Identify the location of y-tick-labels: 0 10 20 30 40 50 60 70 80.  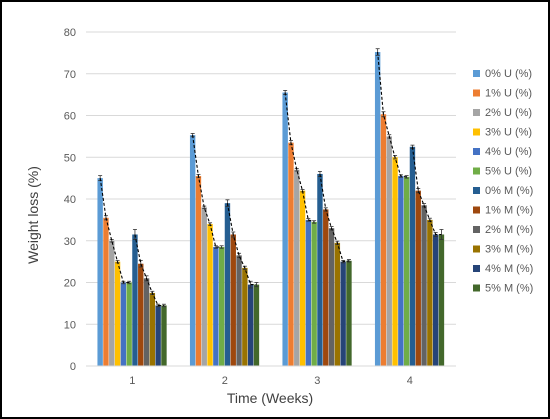
(70, 200).